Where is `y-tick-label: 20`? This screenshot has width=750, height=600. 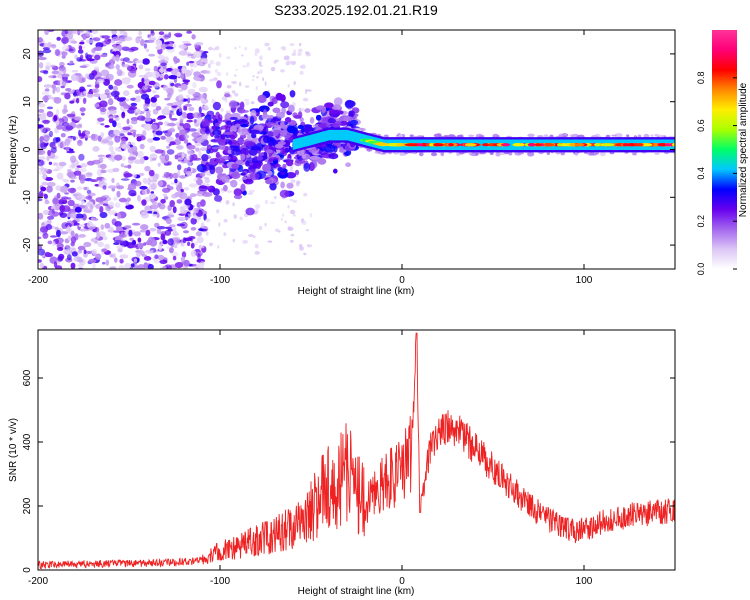
y-tick-label: 20 is located at coordinates (27, 54).